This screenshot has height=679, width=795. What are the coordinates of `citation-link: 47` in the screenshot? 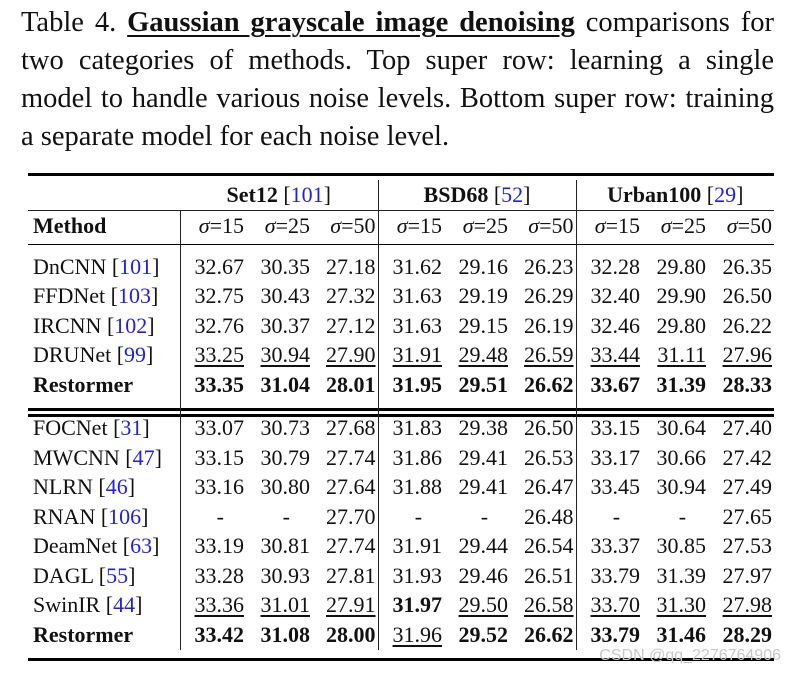 It's located at (143, 457).